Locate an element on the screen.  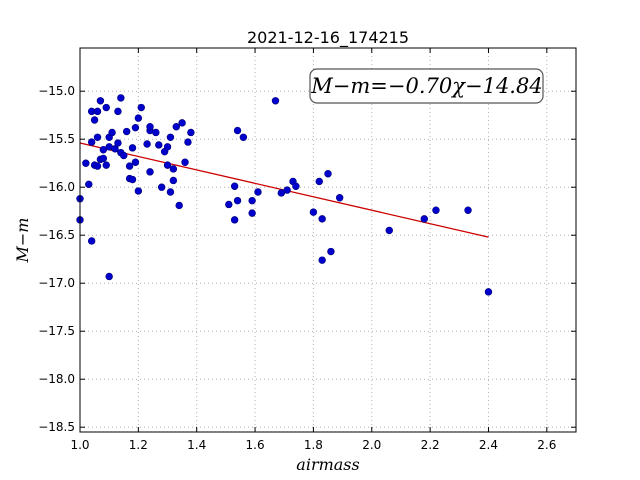
y-tick-label: −16.0 is located at coordinates (56, 187).